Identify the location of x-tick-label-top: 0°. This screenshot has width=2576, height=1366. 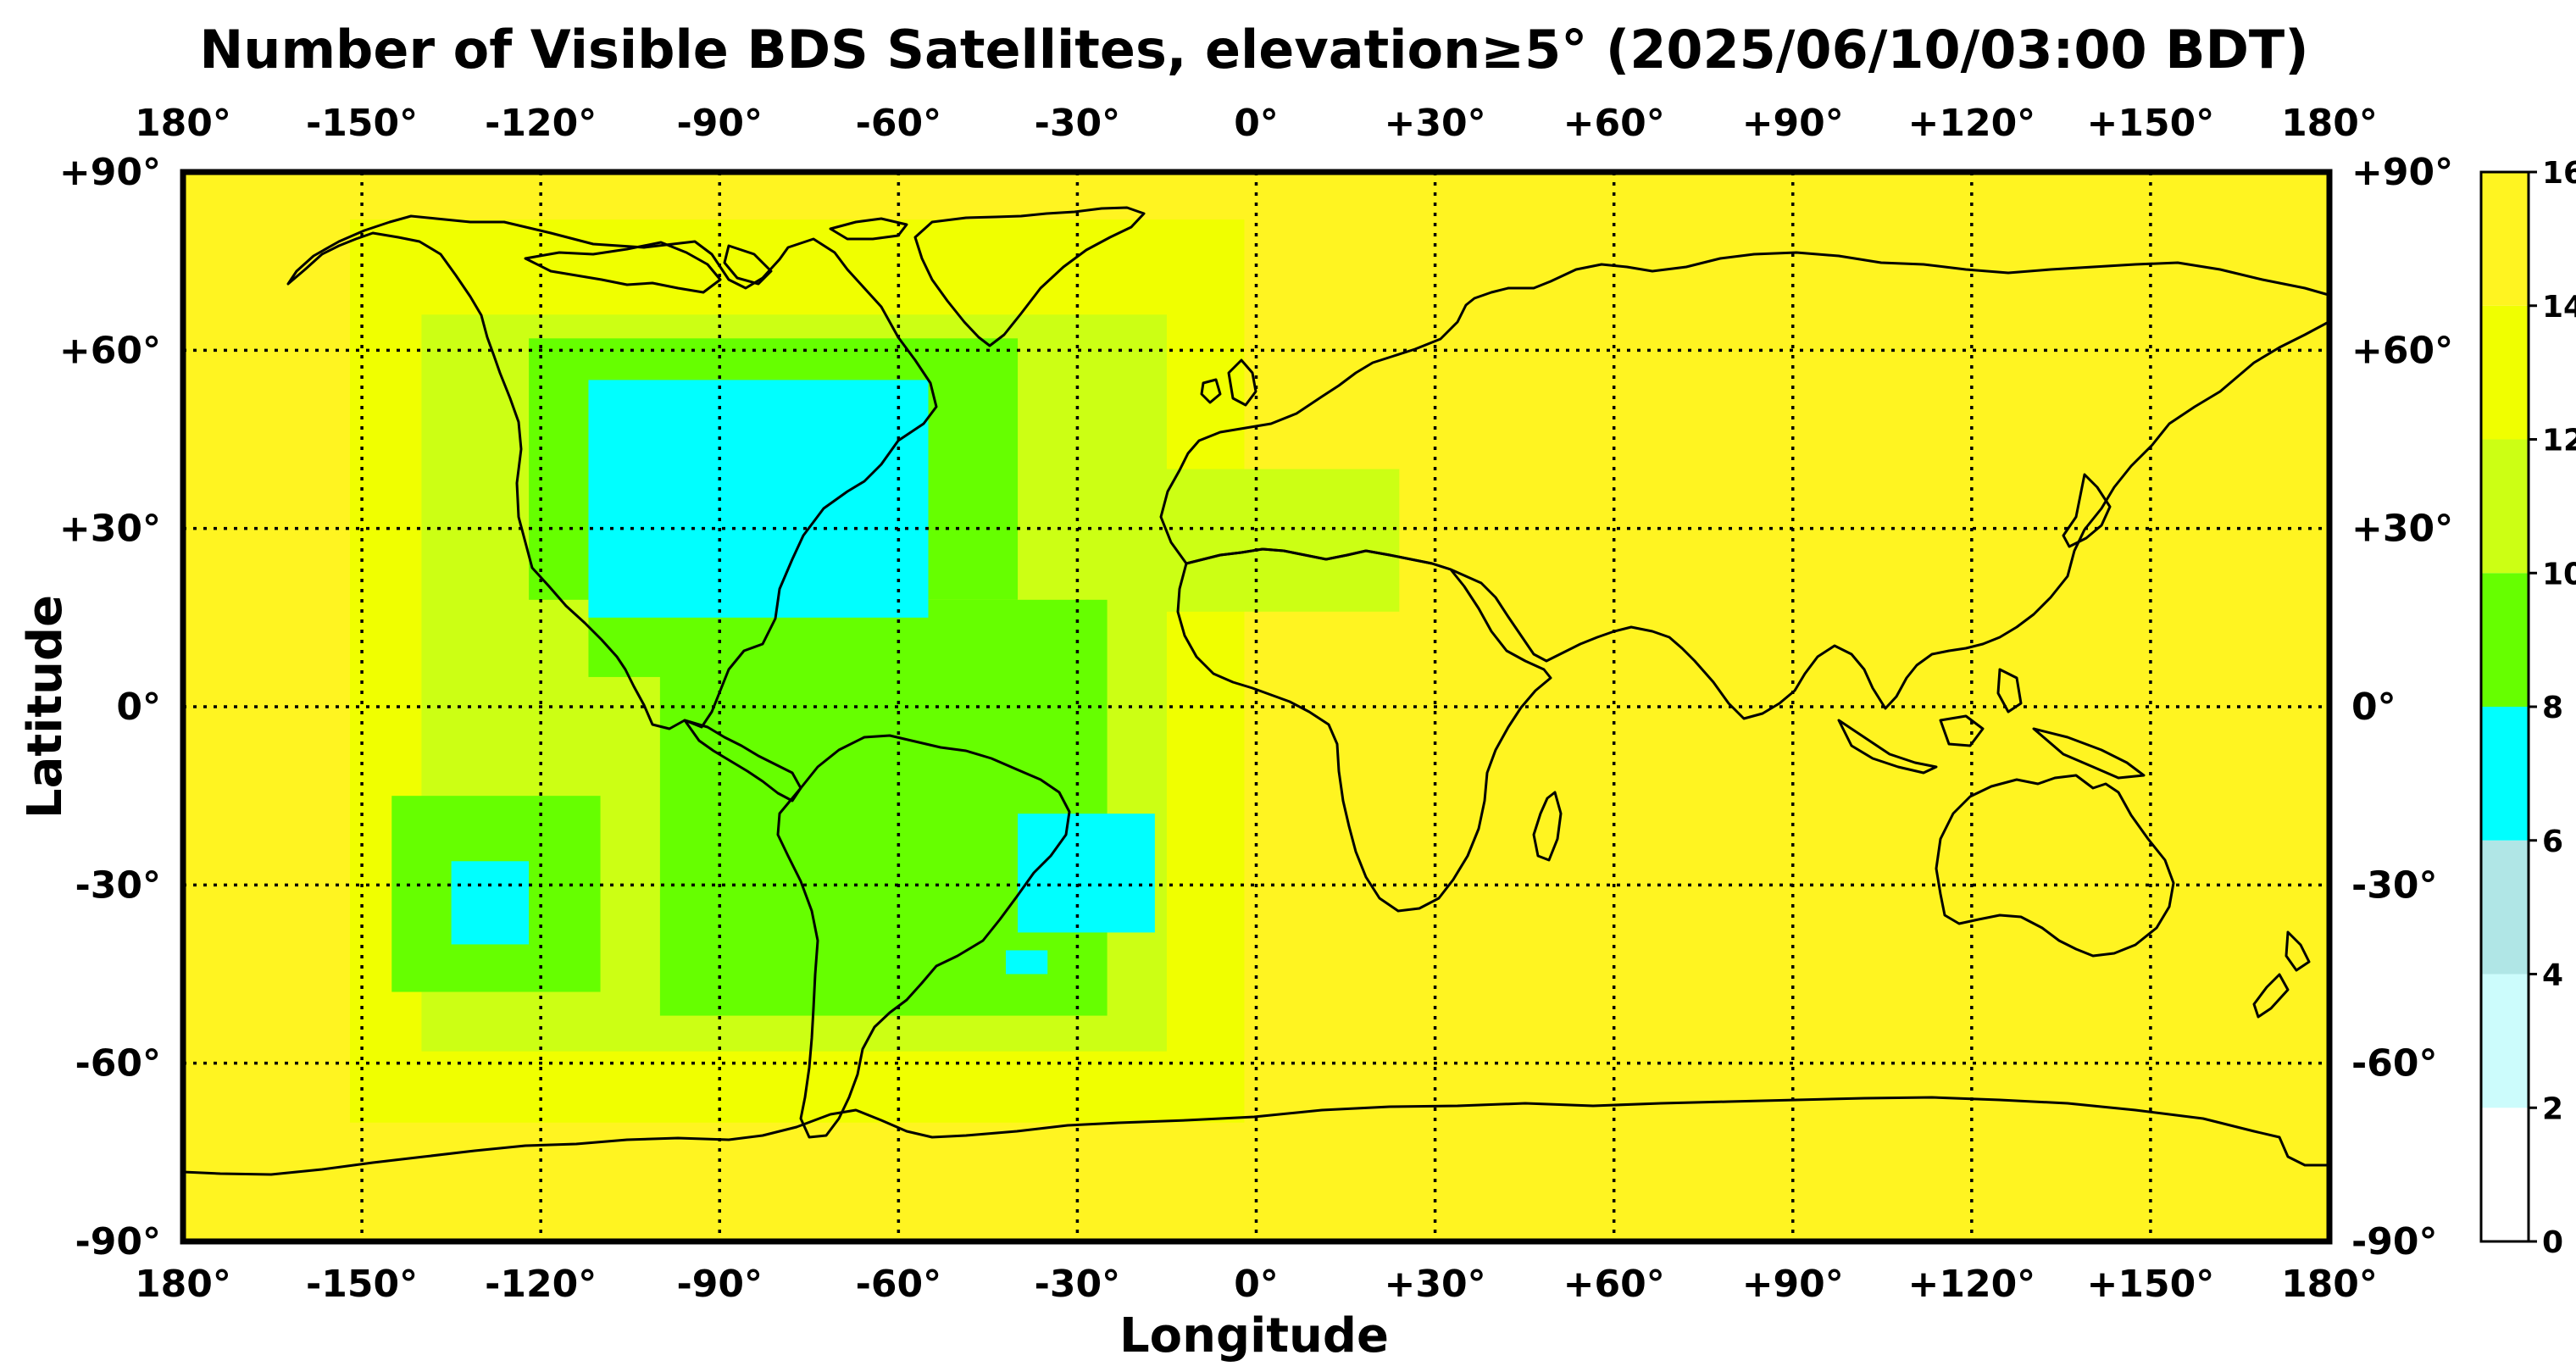
(1256, 123).